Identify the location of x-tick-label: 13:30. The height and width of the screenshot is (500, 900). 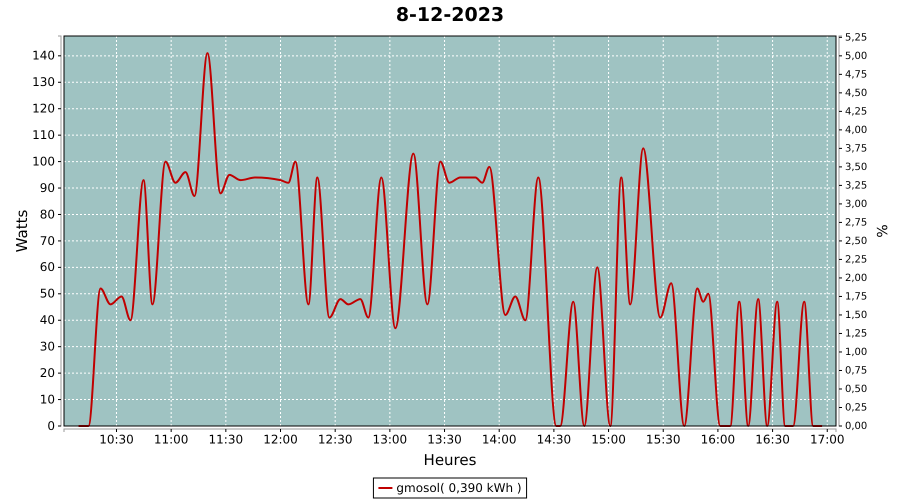
(444, 439).